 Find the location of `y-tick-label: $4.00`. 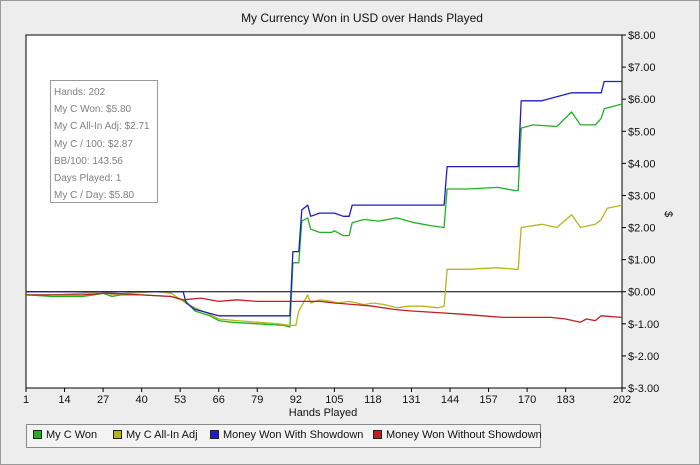

y-tick-label: $4.00 is located at coordinates (642, 164).